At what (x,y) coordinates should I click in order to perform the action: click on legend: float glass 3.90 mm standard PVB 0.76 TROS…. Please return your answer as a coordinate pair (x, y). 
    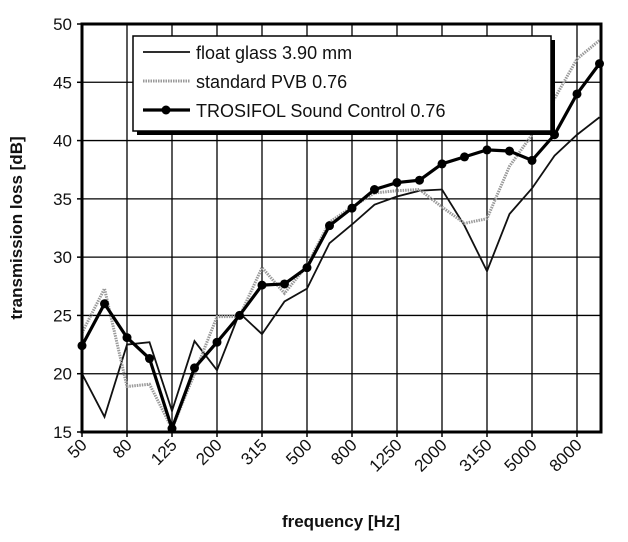
    Looking at the image, I should click on (343, 85).